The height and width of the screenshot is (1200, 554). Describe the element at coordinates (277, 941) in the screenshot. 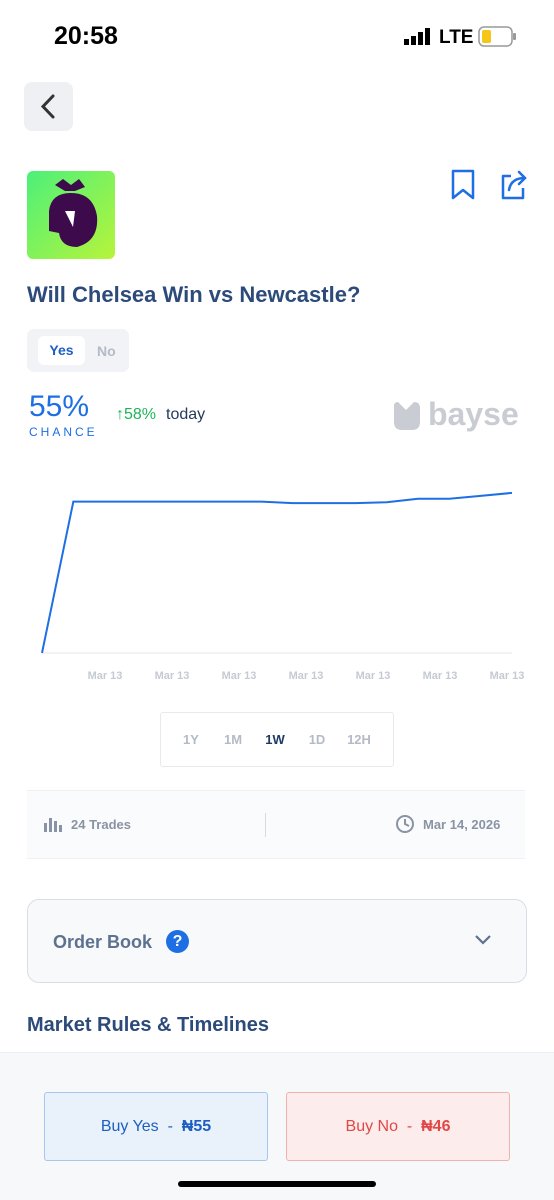

I see `order-book: Order Book ?` at that location.